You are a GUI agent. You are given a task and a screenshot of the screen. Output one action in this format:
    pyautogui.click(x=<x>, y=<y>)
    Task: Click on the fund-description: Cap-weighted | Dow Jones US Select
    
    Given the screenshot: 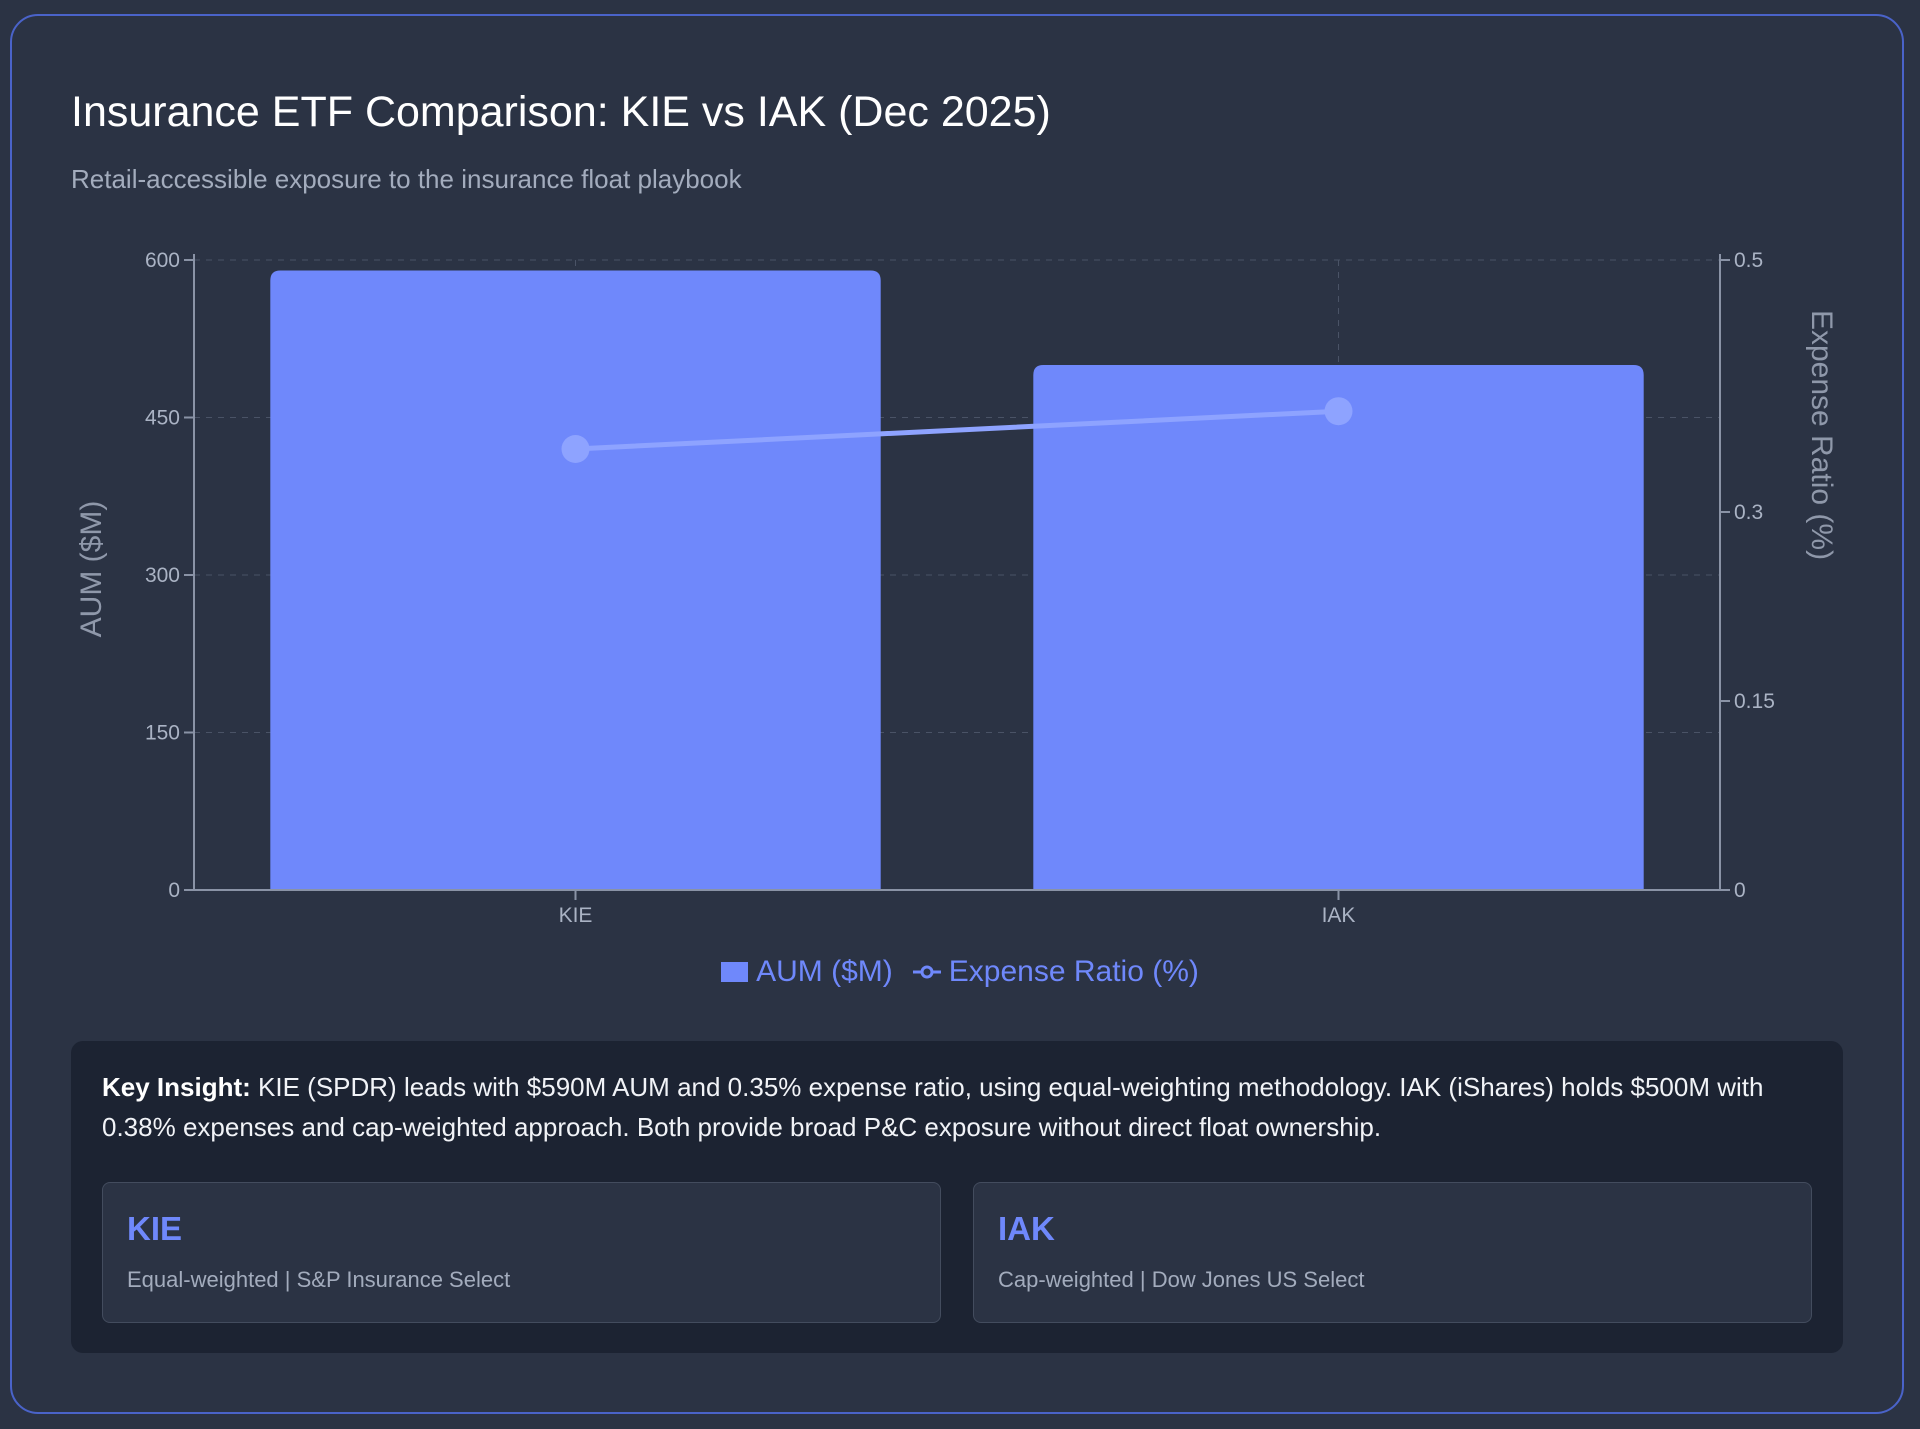 What is the action you would take?
    pyautogui.click(x=1181, y=1279)
    